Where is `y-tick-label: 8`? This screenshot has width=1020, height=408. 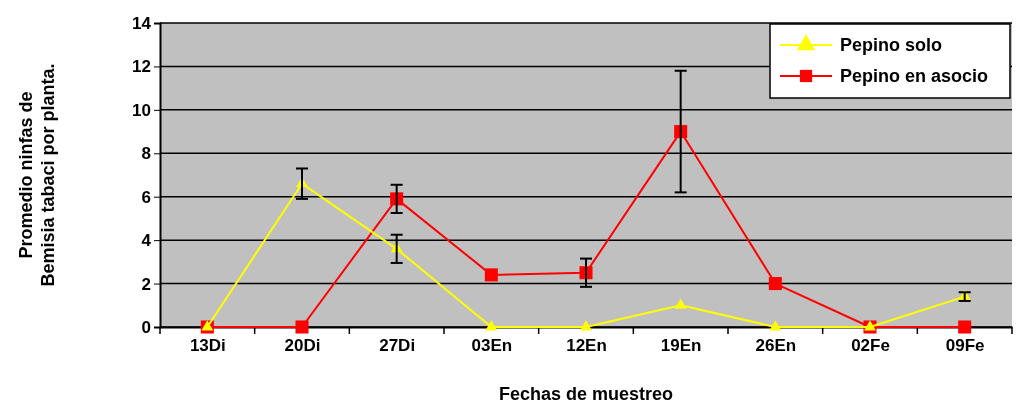
y-tick-label: 8 is located at coordinates (146, 154).